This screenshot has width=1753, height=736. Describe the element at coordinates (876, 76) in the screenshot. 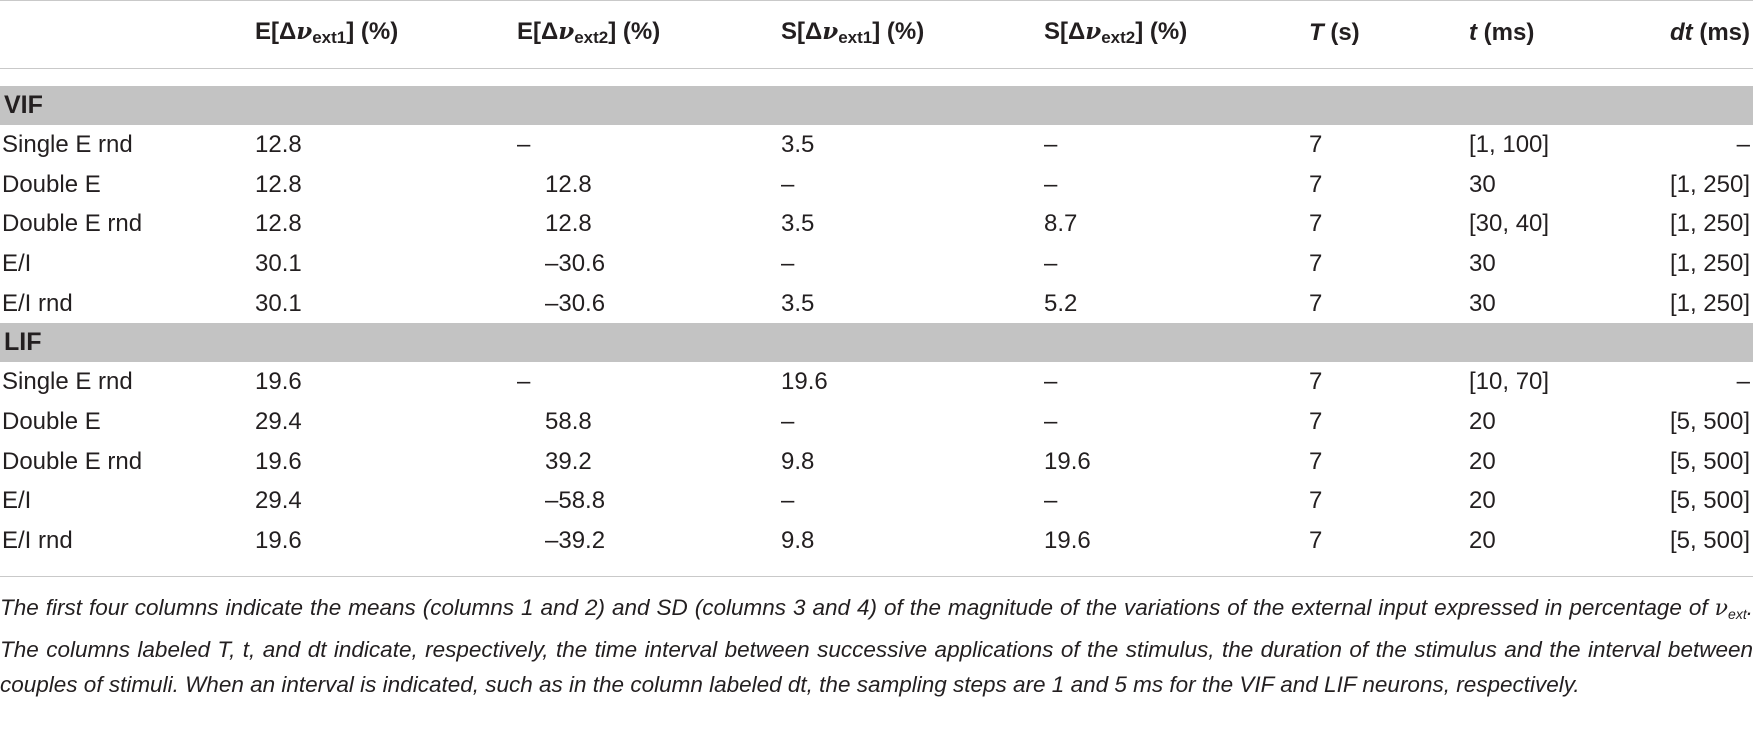

I see `header-gap` at that location.